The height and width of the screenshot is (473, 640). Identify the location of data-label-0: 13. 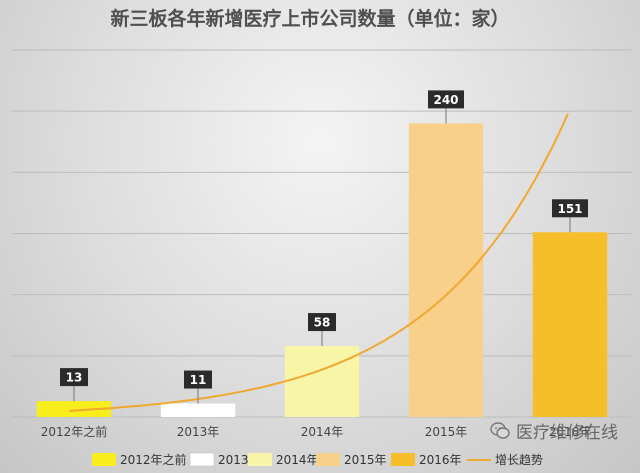
(74, 385).